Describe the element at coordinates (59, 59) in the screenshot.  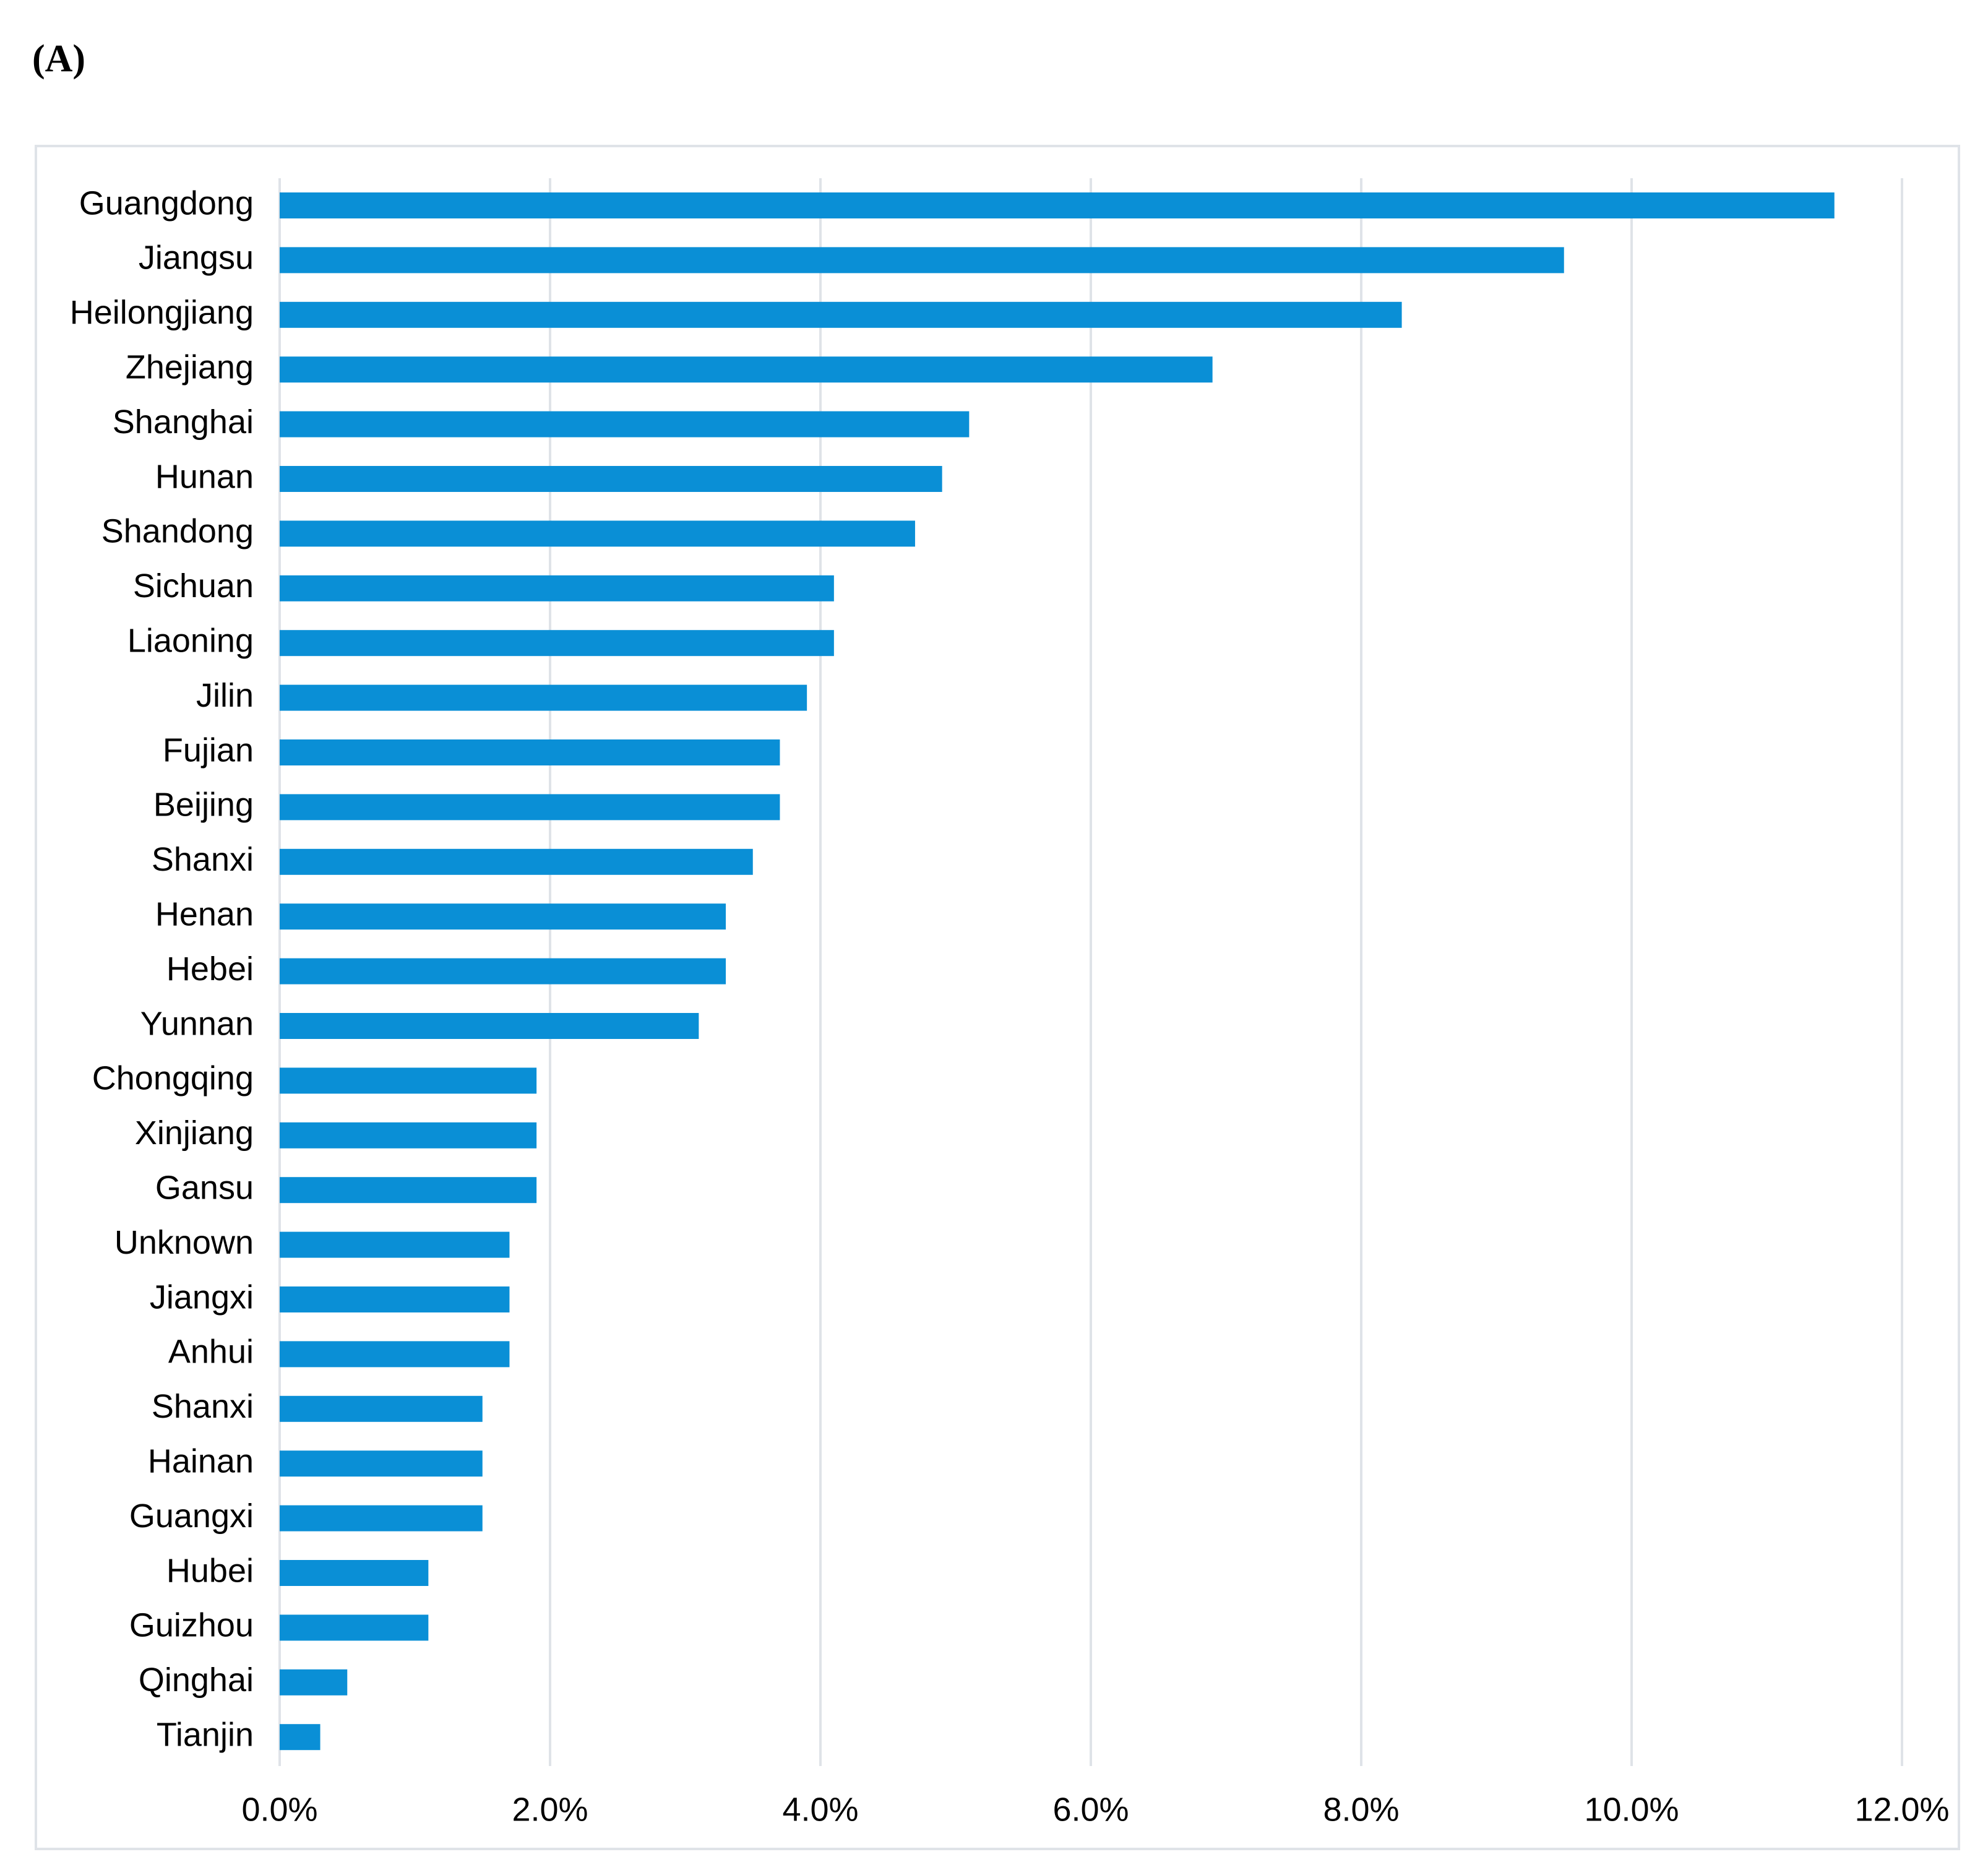
I see `panel-label: (A)` at that location.